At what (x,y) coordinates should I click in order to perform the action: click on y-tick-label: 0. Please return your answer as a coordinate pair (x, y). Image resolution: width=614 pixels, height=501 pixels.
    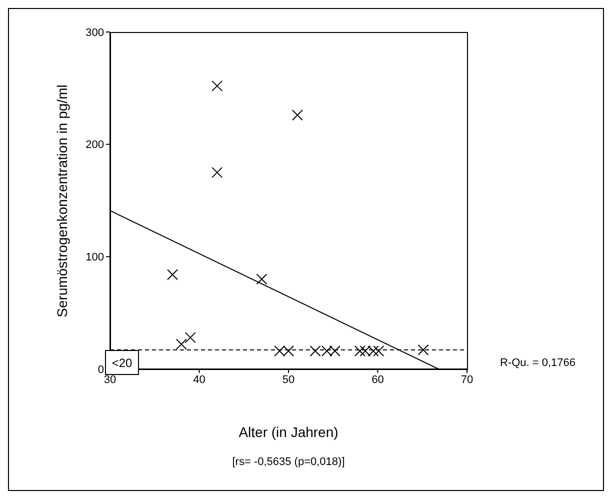
    Looking at the image, I should click on (101, 370).